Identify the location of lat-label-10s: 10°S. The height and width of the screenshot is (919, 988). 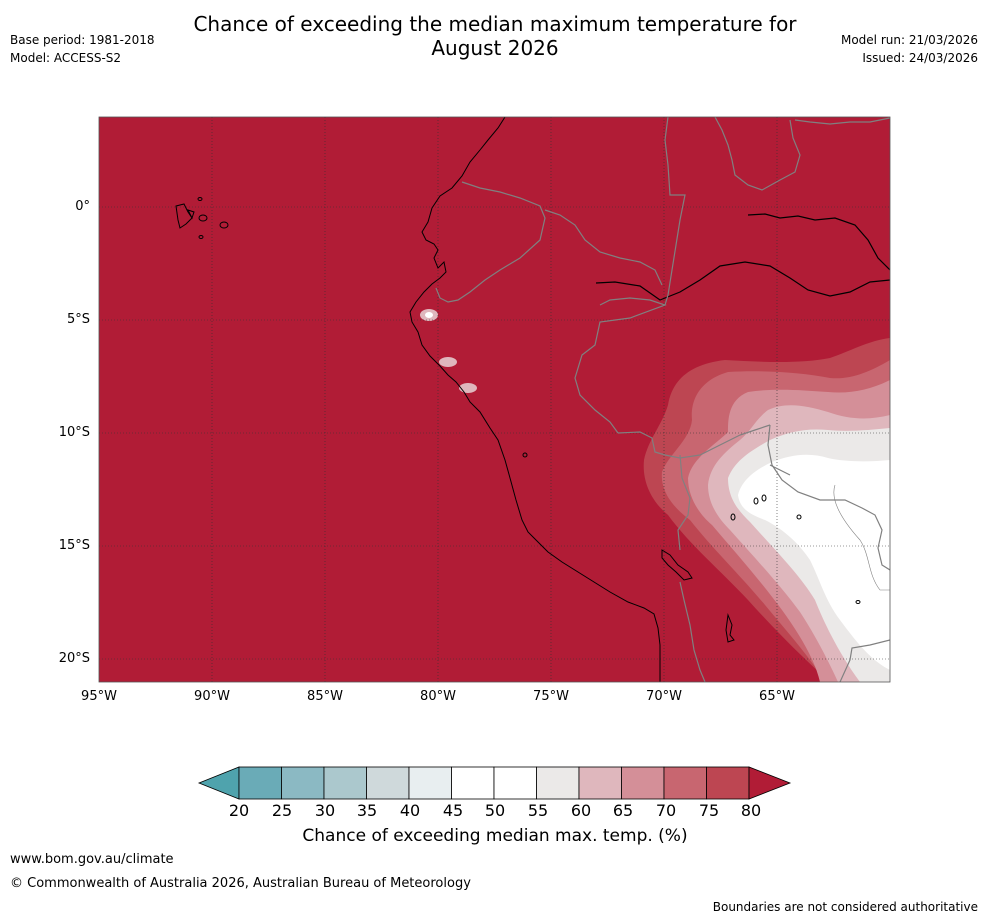
(74, 432).